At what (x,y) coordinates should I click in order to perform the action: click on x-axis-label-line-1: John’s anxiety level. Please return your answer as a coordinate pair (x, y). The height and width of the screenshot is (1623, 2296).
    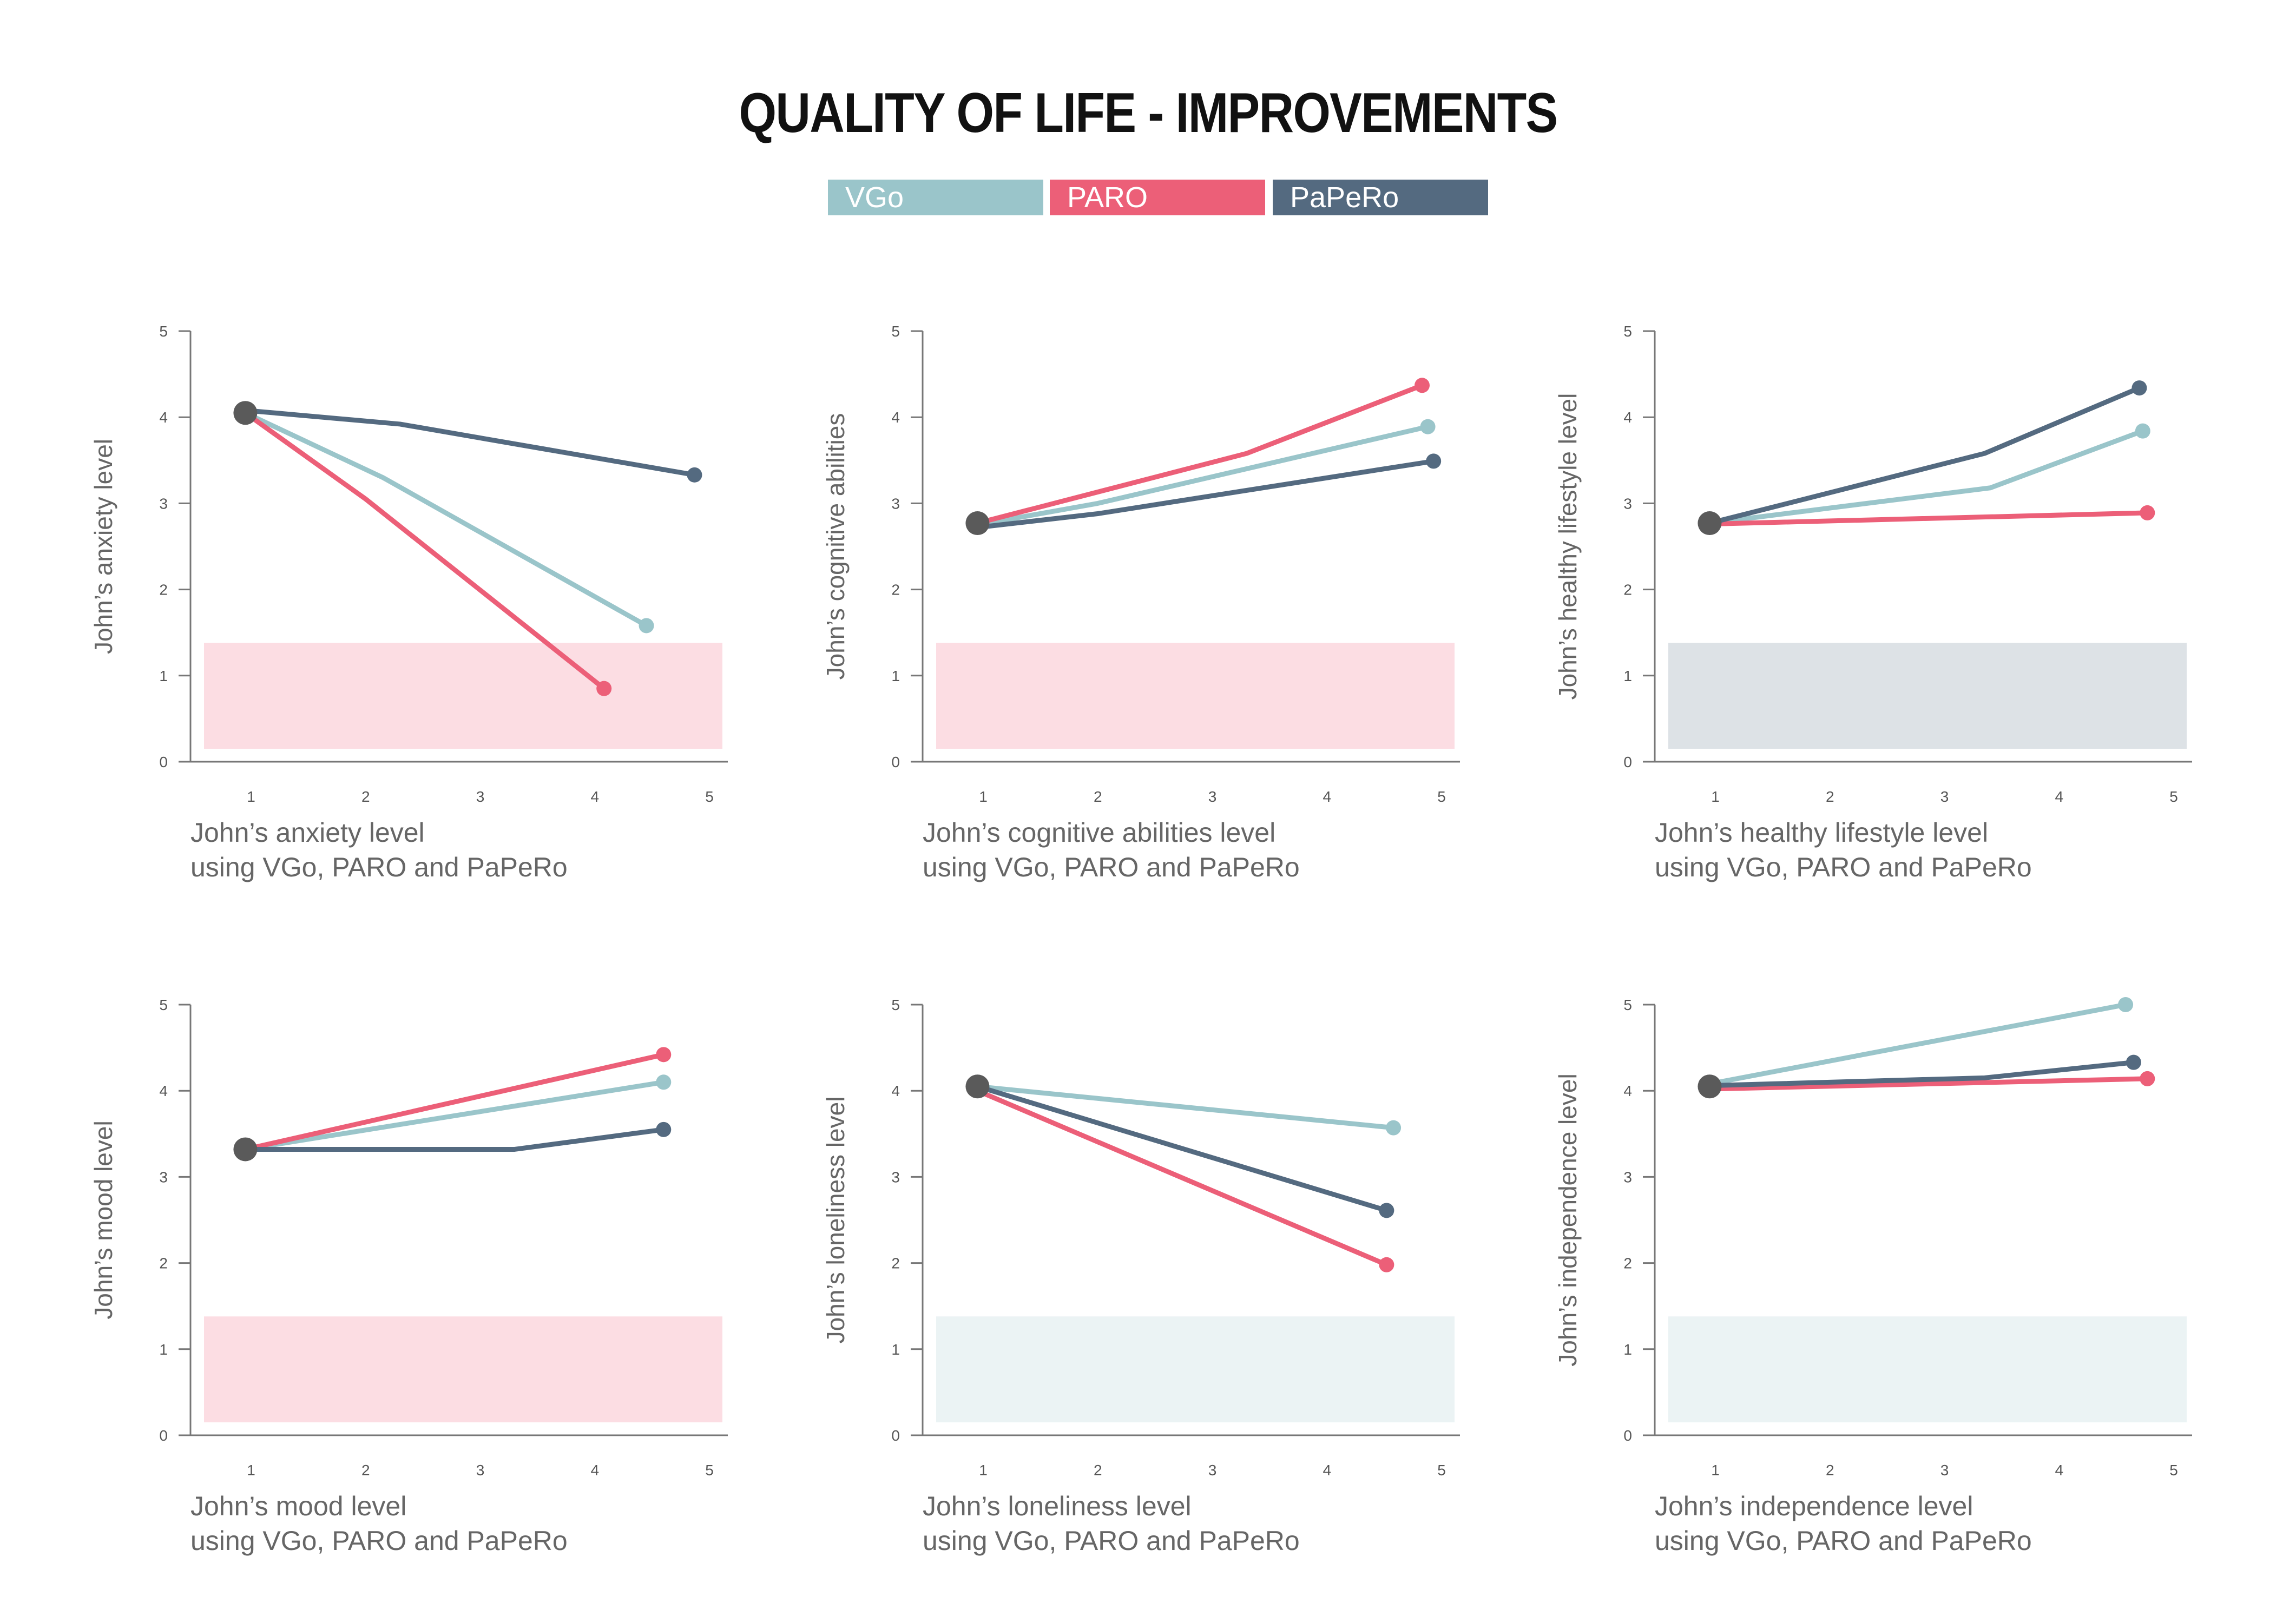
    Looking at the image, I should click on (307, 833).